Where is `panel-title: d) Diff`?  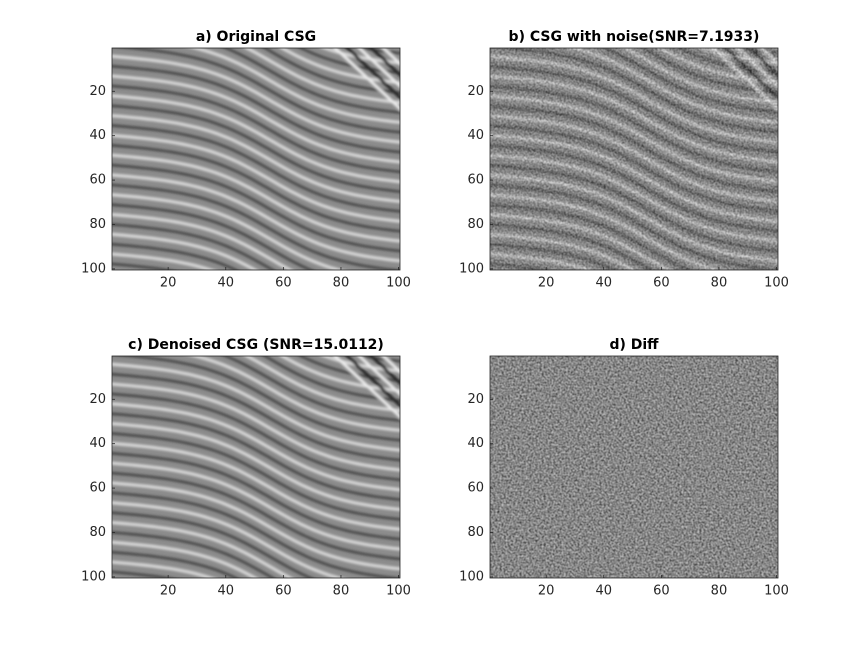 panel-title: d) Diff is located at coordinates (634, 345).